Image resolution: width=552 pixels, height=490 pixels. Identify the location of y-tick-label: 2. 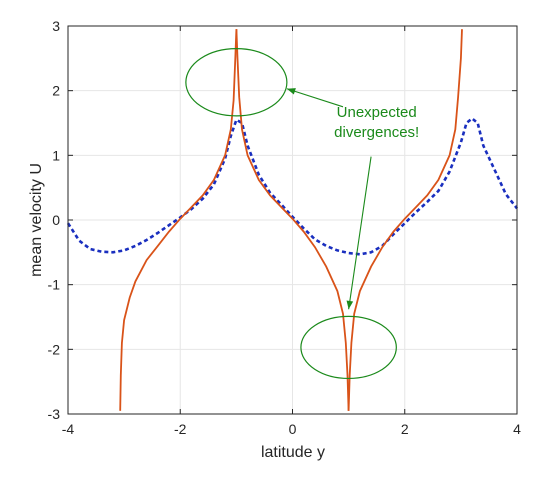
(56, 91).